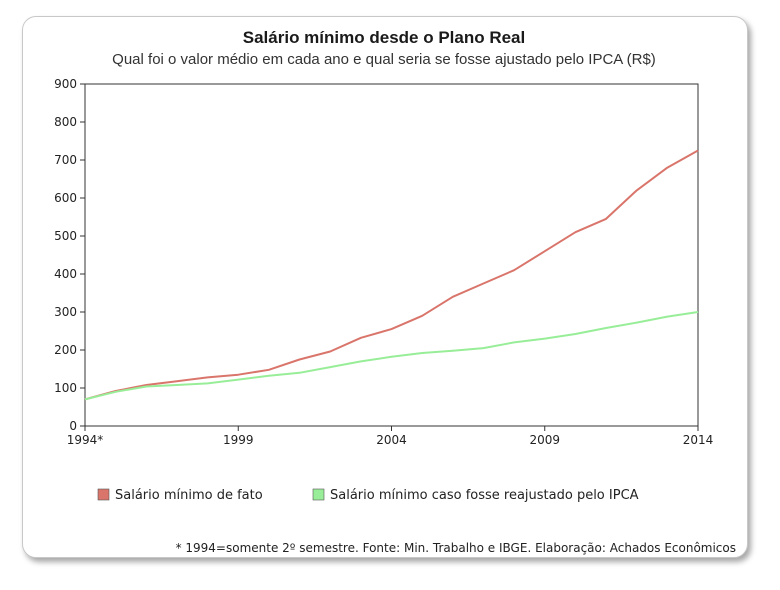  Describe the element at coordinates (73, 426) in the screenshot. I see `y-tick-label: 0` at that location.